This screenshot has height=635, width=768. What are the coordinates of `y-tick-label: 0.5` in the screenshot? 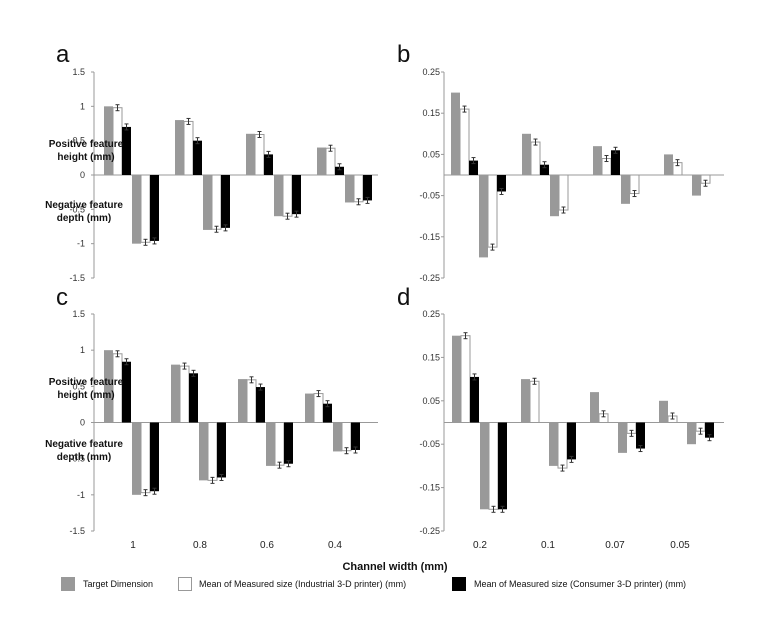 It's located at (78, 141).